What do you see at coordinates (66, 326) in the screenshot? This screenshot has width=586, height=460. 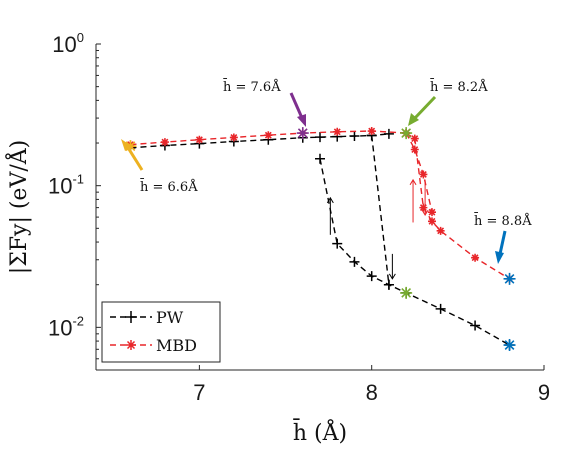 I see `y-tick-label-0: 10⁻²` at bounding box center [66, 326].